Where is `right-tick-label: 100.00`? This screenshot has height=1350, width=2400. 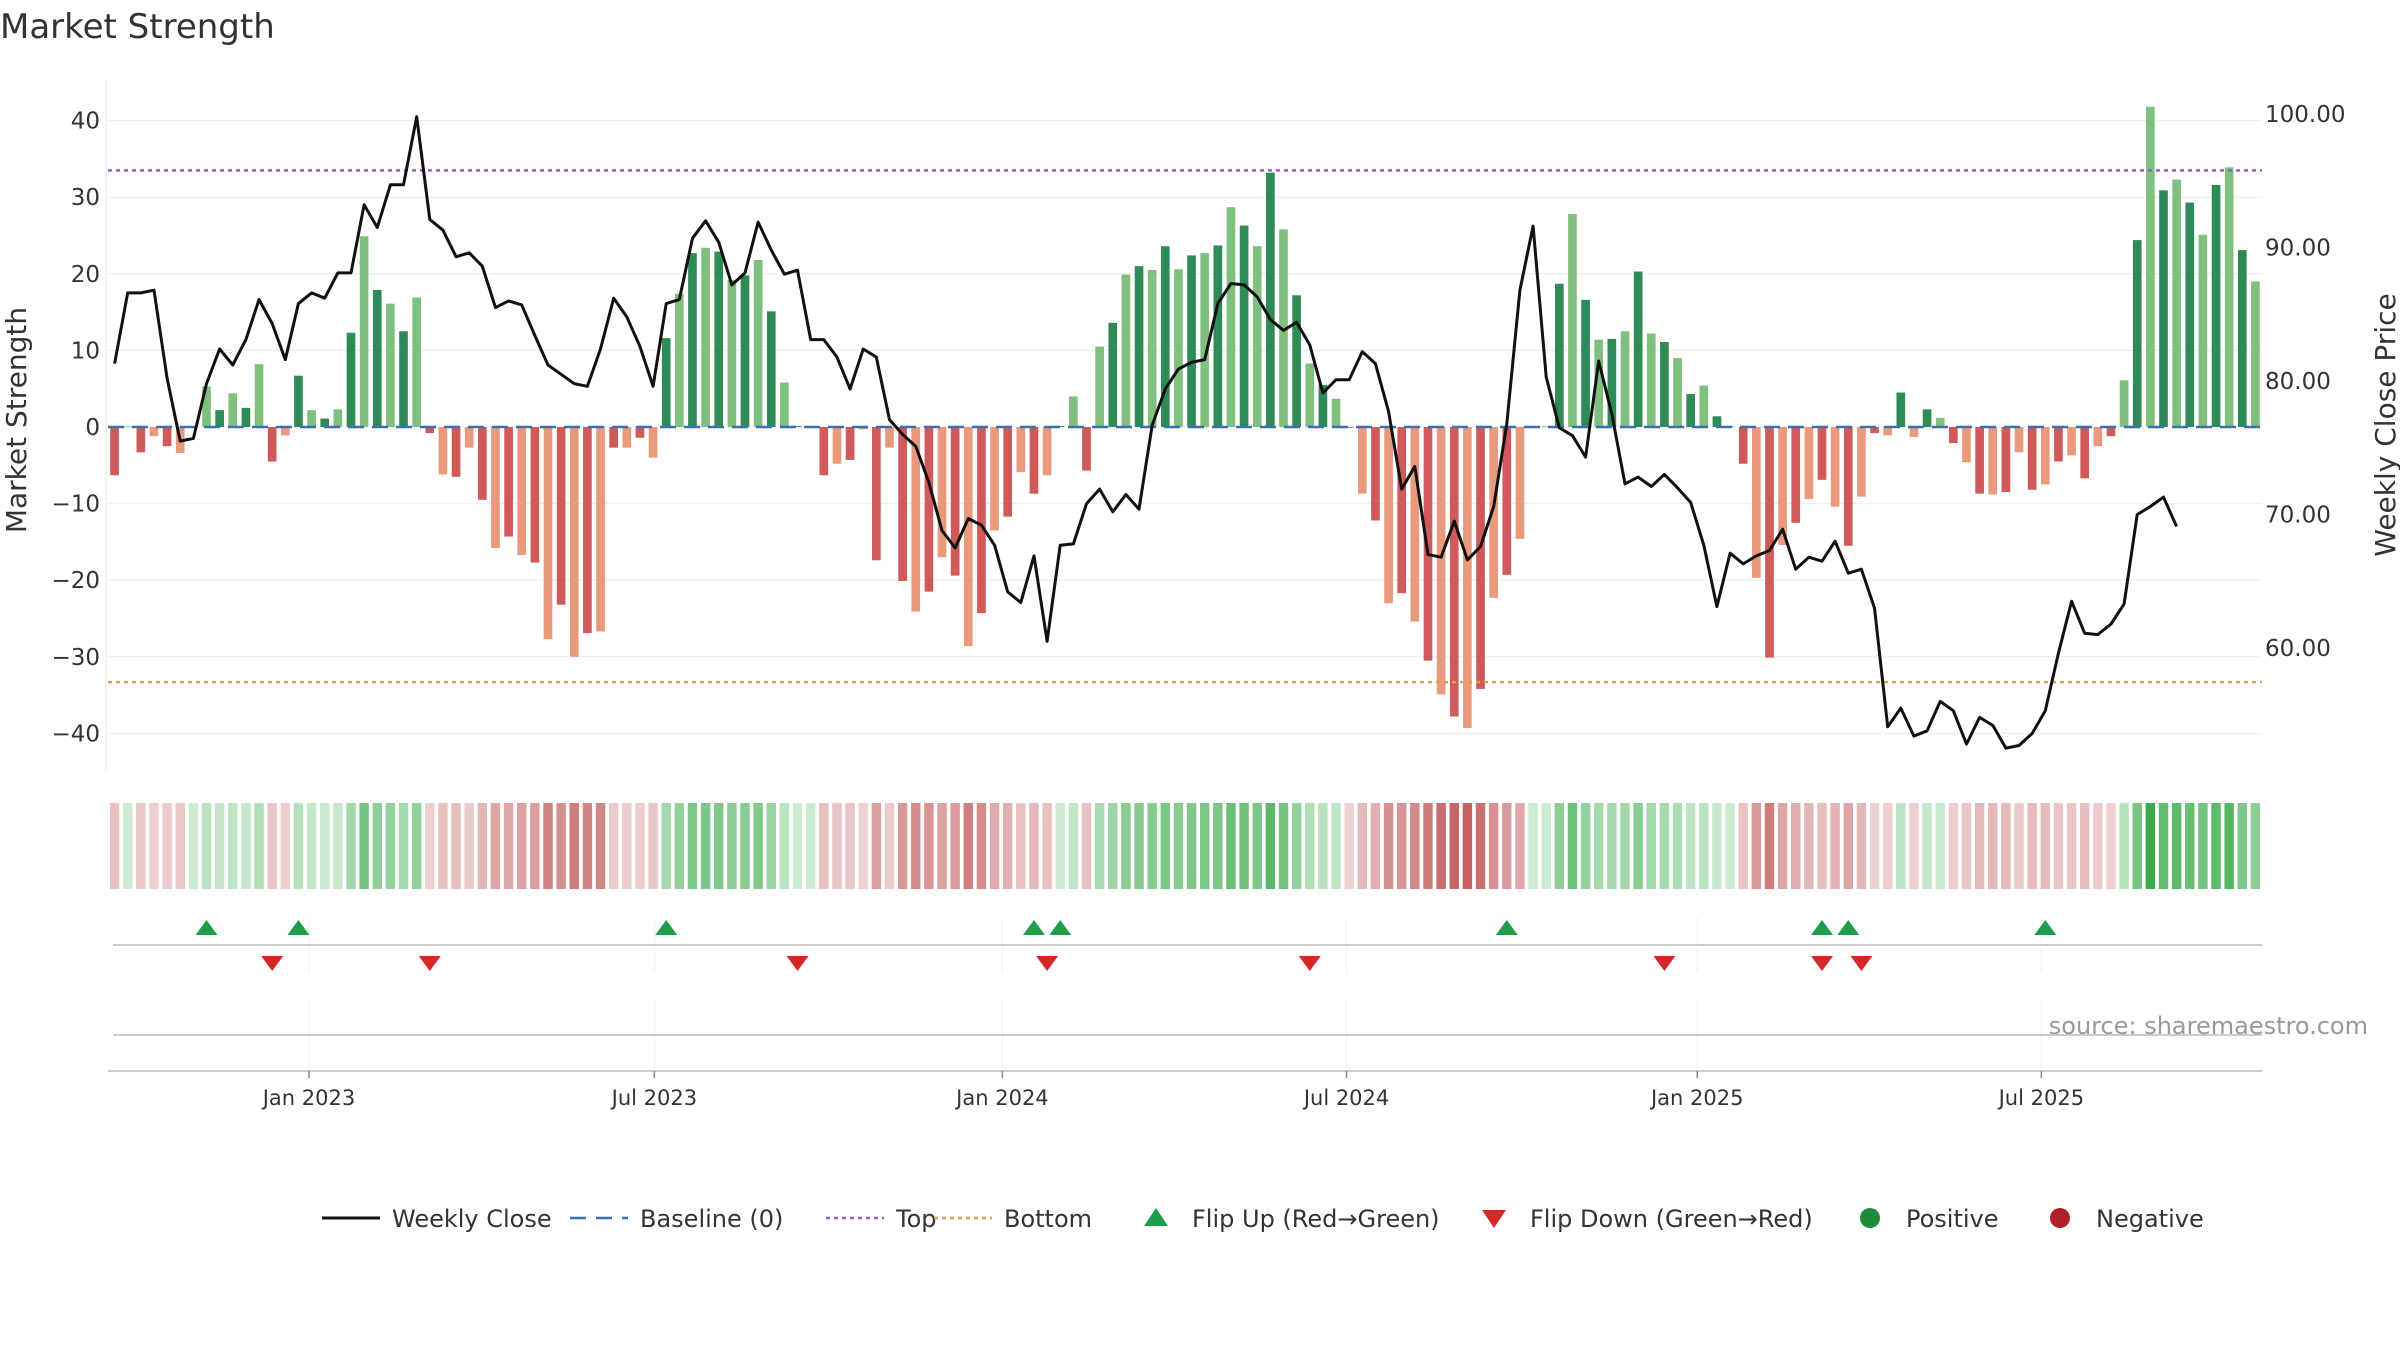
right-tick-label: 100.00 is located at coordinates (2305, 115).